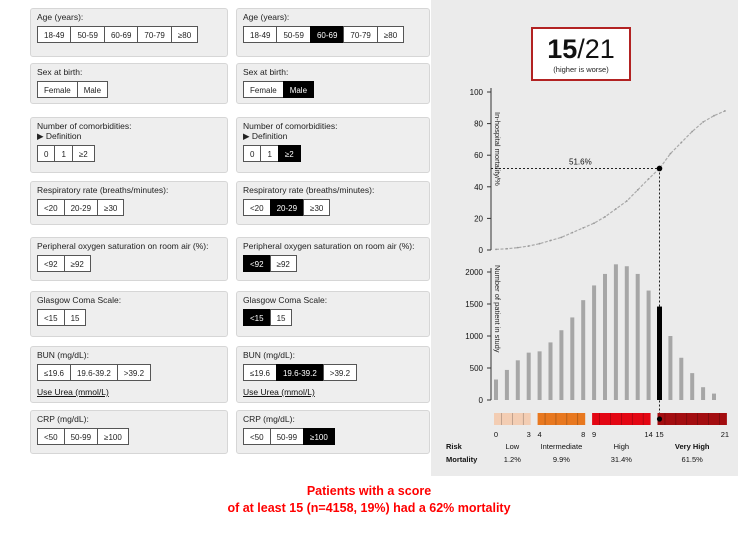  I want to click on line-ytick-label: 80, so click(478, 124).